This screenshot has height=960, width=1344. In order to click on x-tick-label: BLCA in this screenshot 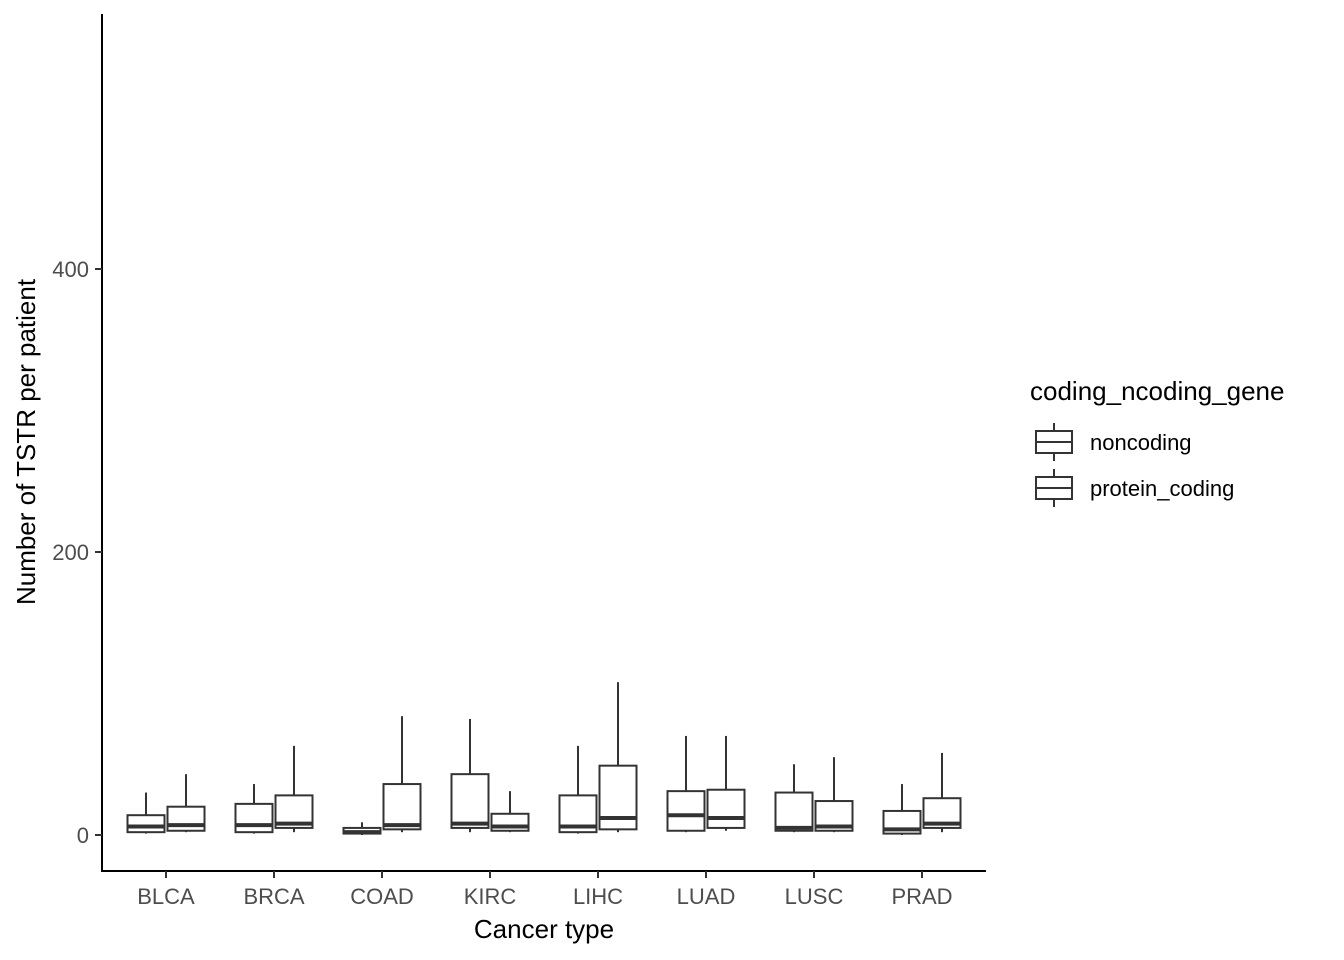, I will do `click(166, 896)`.